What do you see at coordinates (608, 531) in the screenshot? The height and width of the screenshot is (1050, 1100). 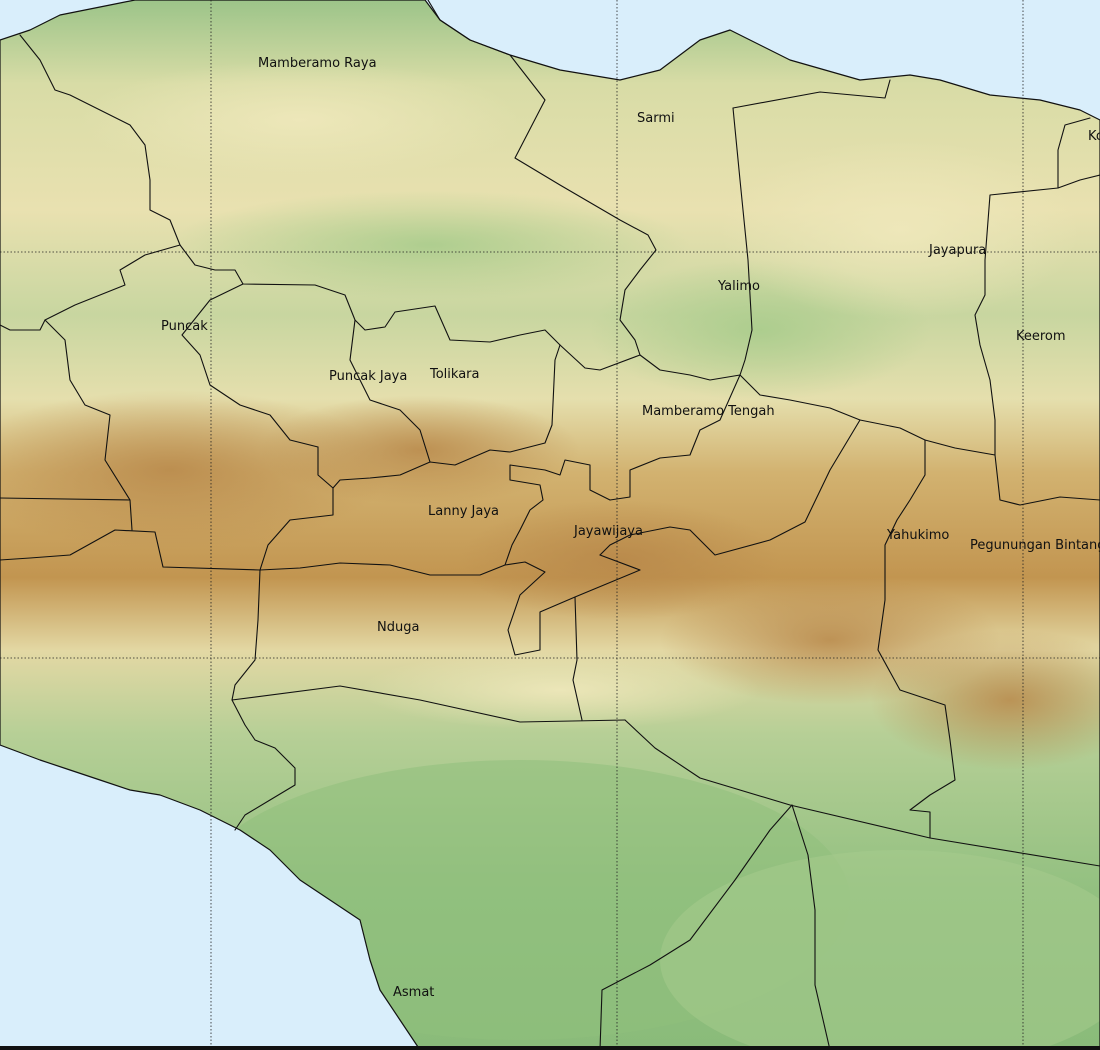 I see `label-jayawijaya: Jayawijaya` at bounding box center [608, 531].